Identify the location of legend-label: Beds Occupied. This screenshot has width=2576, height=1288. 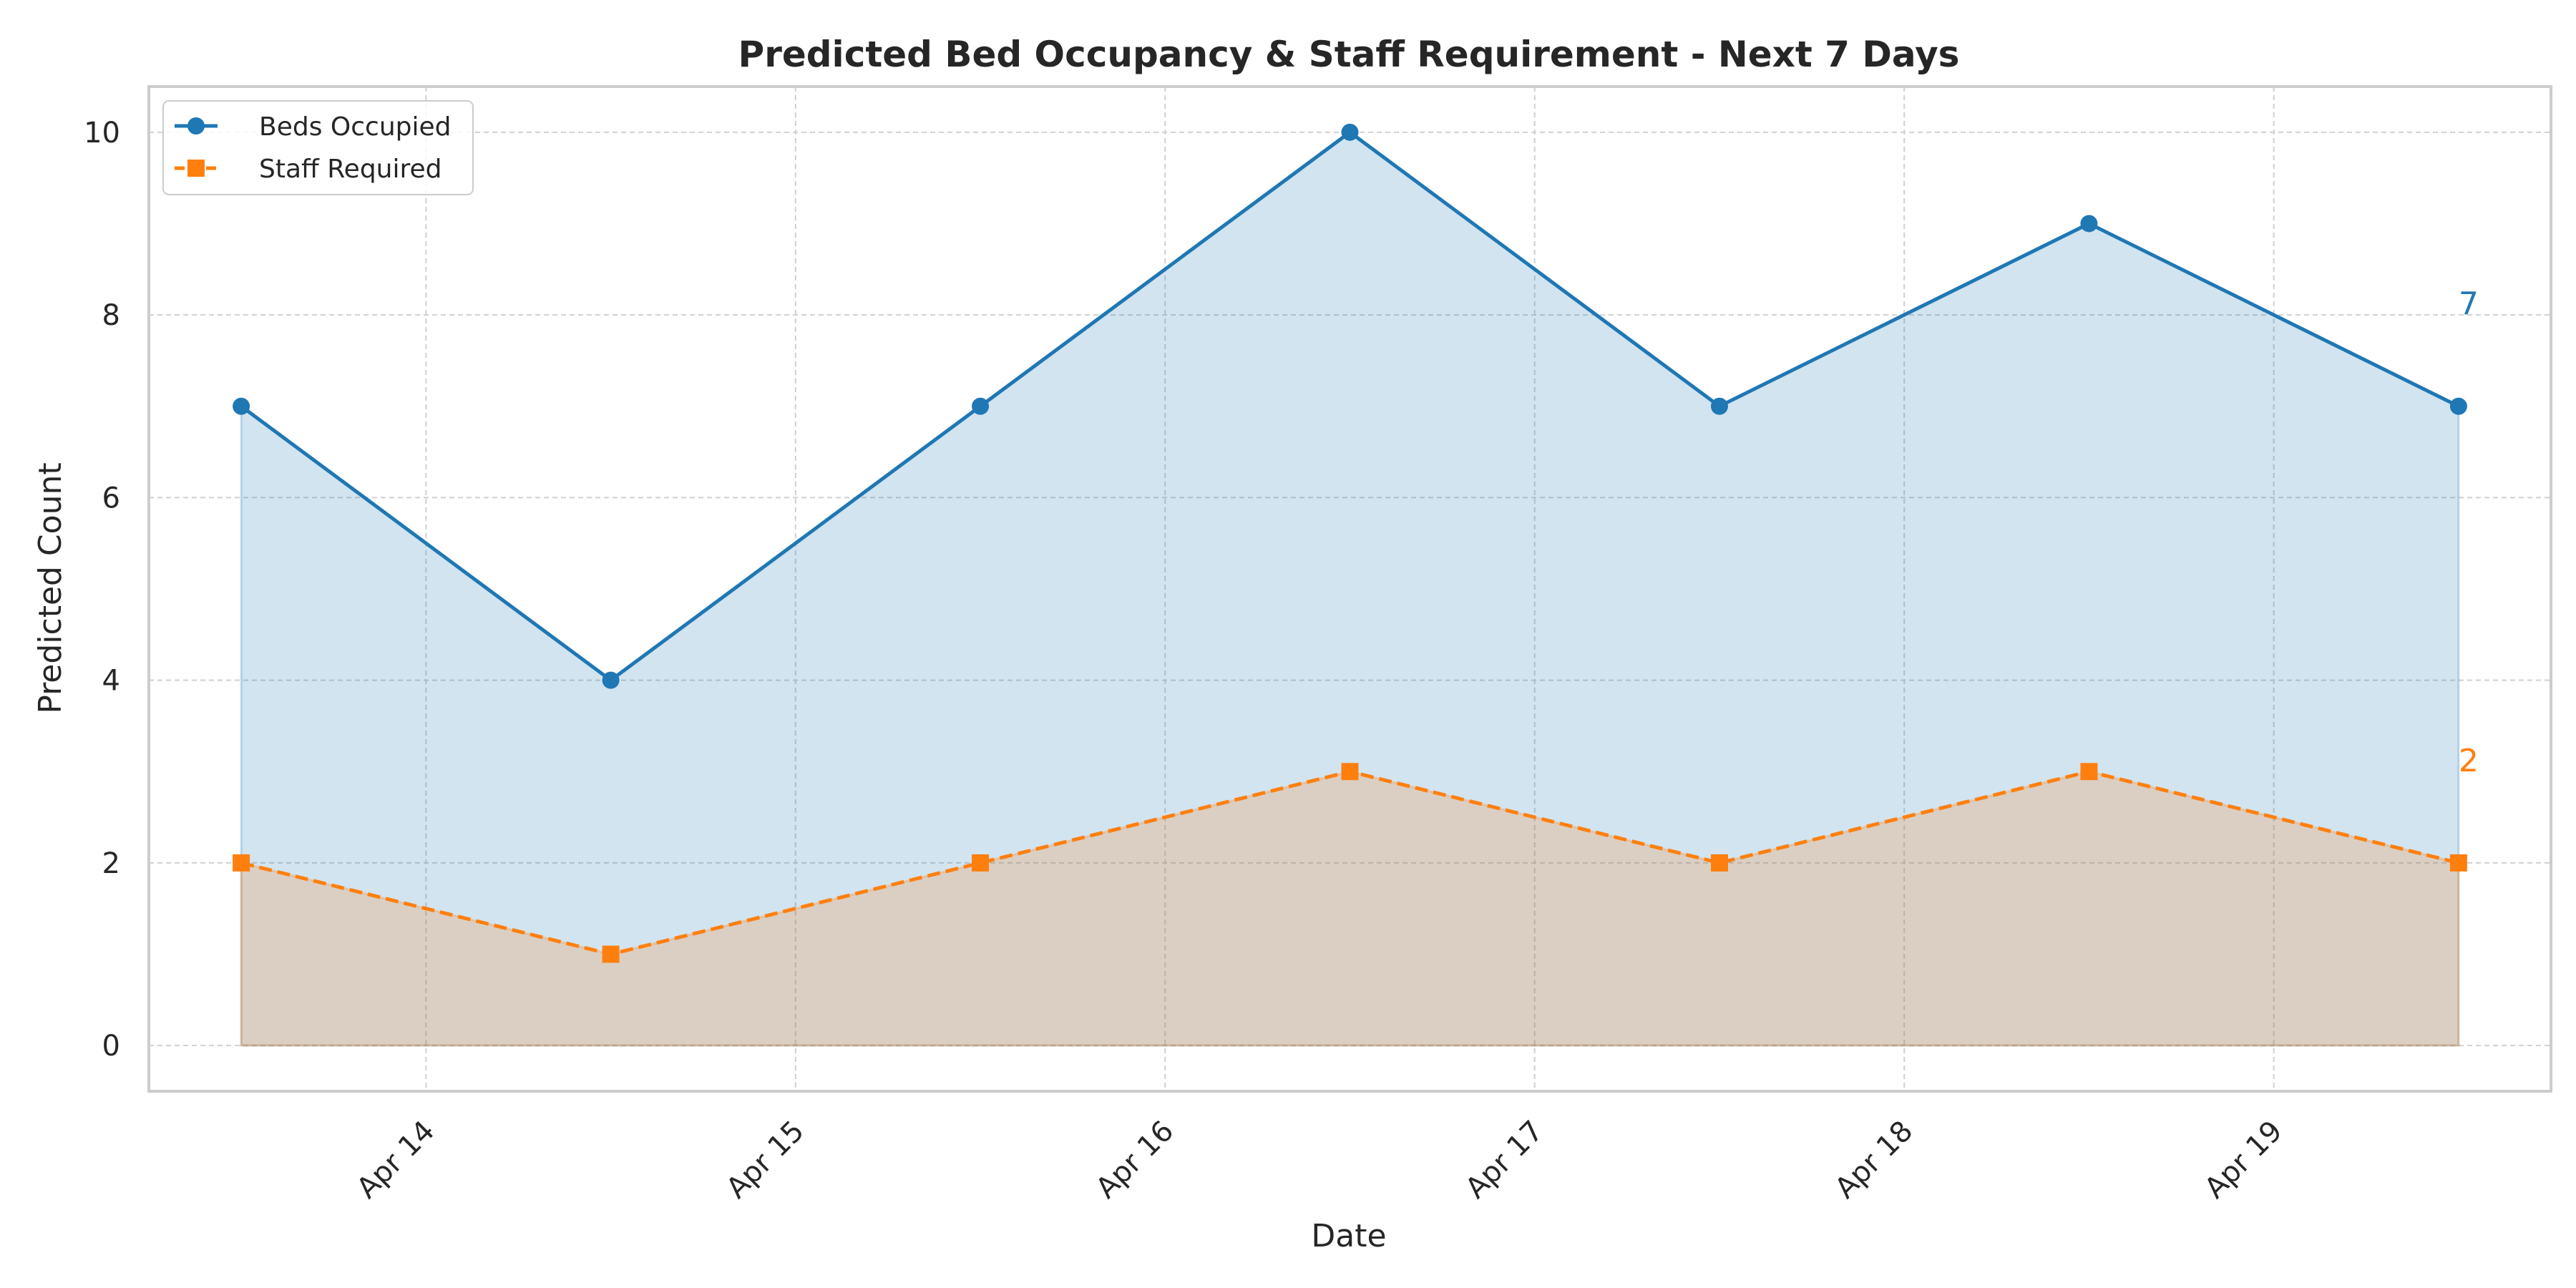
(355, 127).